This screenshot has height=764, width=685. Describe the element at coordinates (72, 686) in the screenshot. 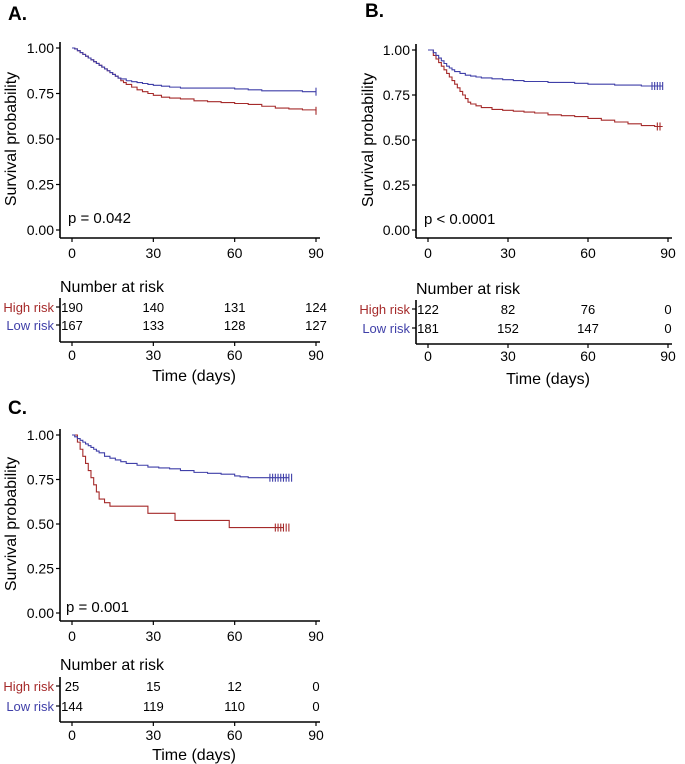

I see `risk-count: 25` at that location.